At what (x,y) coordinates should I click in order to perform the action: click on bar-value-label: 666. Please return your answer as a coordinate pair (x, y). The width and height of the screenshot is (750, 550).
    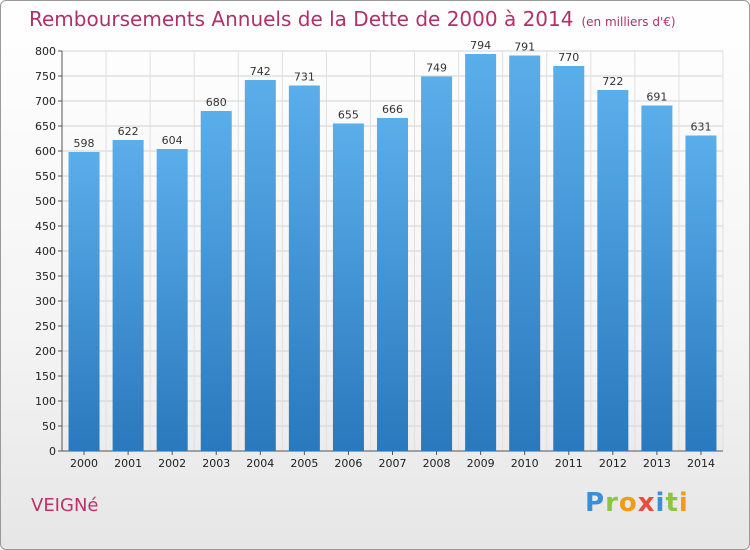
    Looking at the image, I should click on (392, 109).